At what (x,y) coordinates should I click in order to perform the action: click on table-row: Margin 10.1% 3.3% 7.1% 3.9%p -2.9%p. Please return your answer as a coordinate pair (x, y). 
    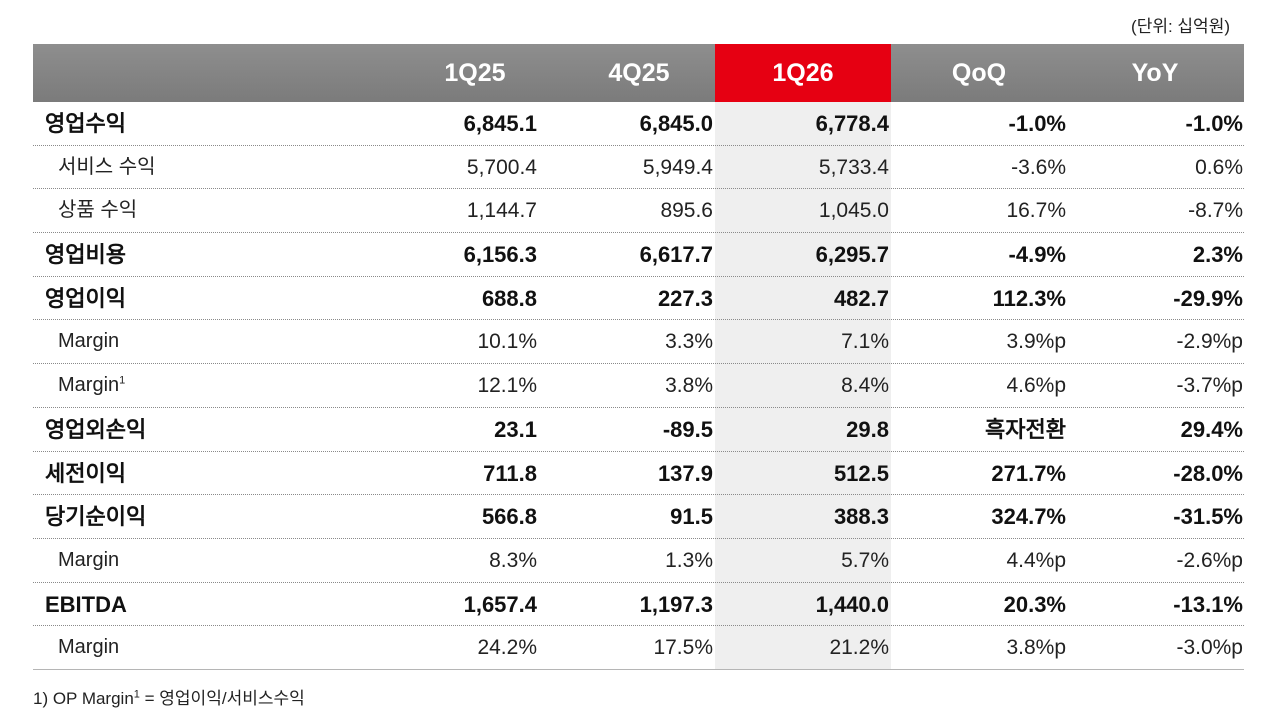
    Looking at the image, I should click on (638, 342).